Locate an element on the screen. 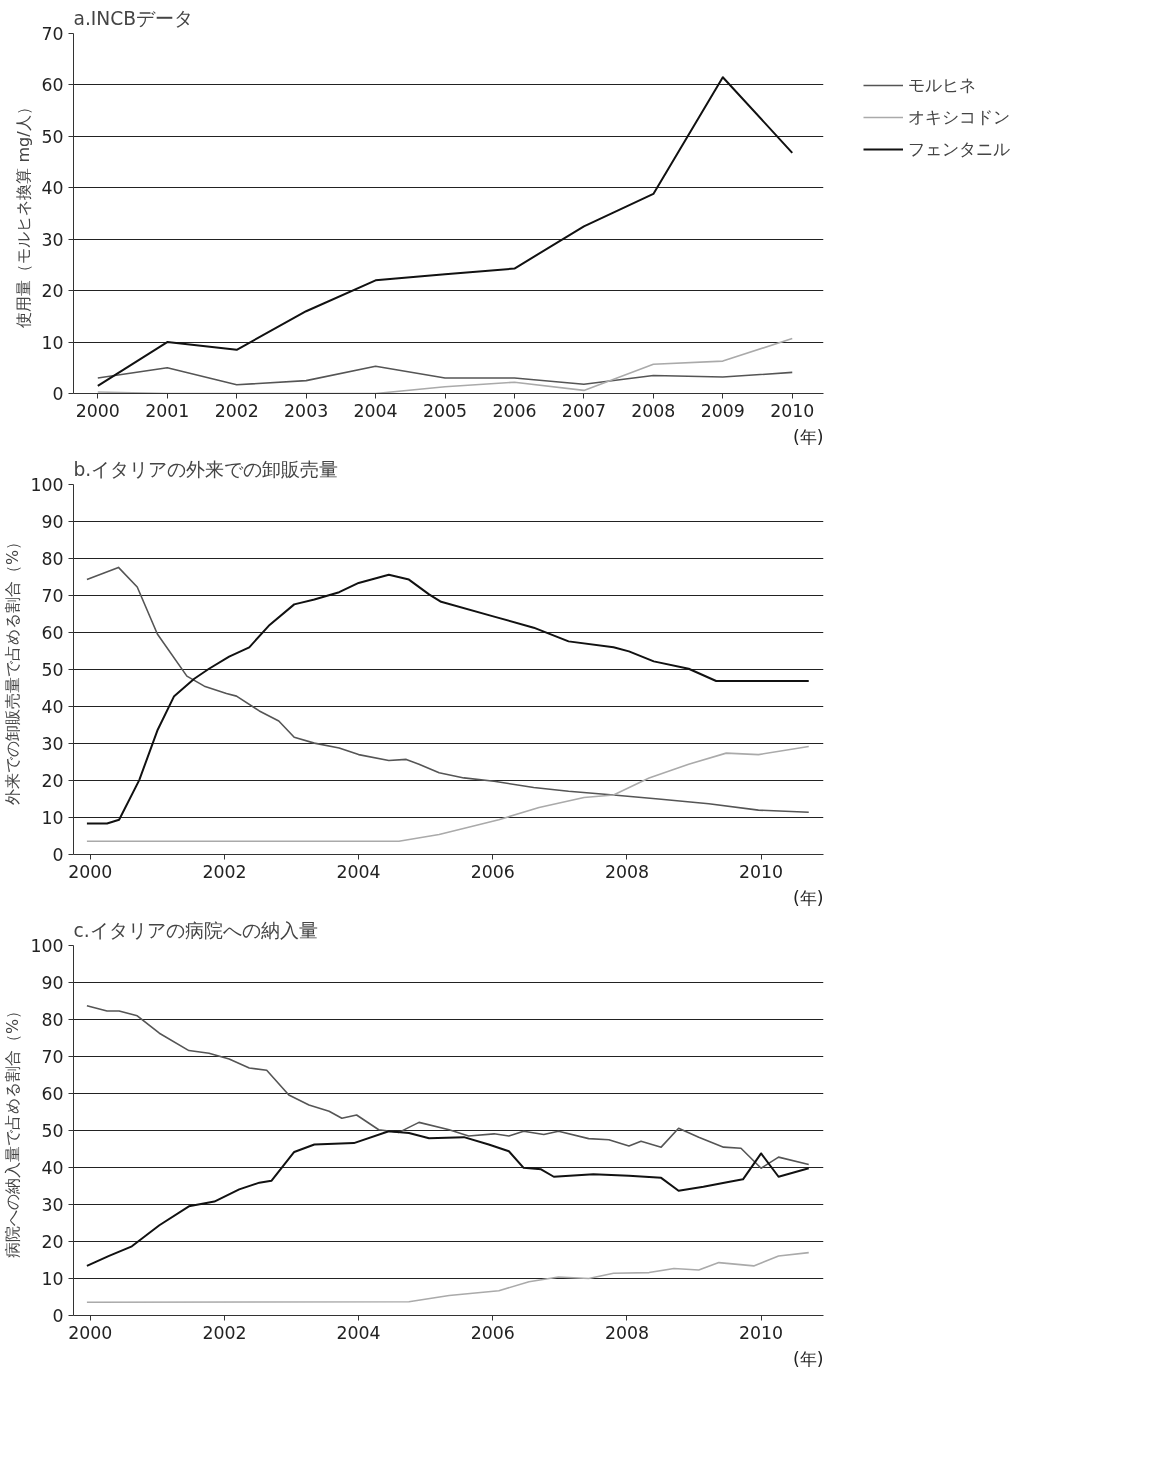  x-tick-label: 2009 is located at coordinates (722, 410).